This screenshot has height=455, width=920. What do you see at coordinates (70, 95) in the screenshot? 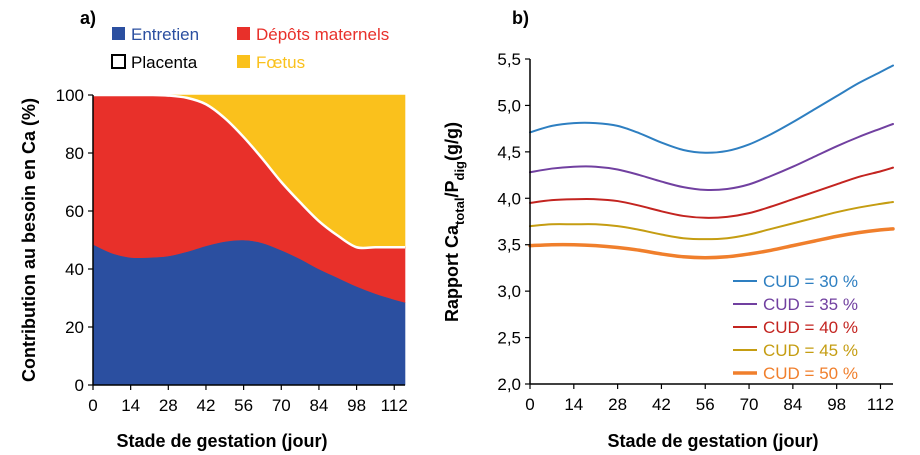
I see `y-tick-label: 100` at bounding box center [70, 95].